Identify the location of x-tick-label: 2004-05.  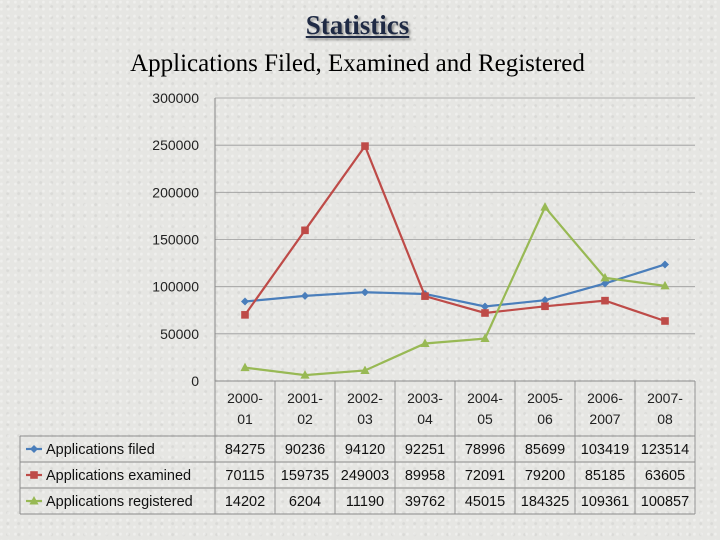
(485, 408).